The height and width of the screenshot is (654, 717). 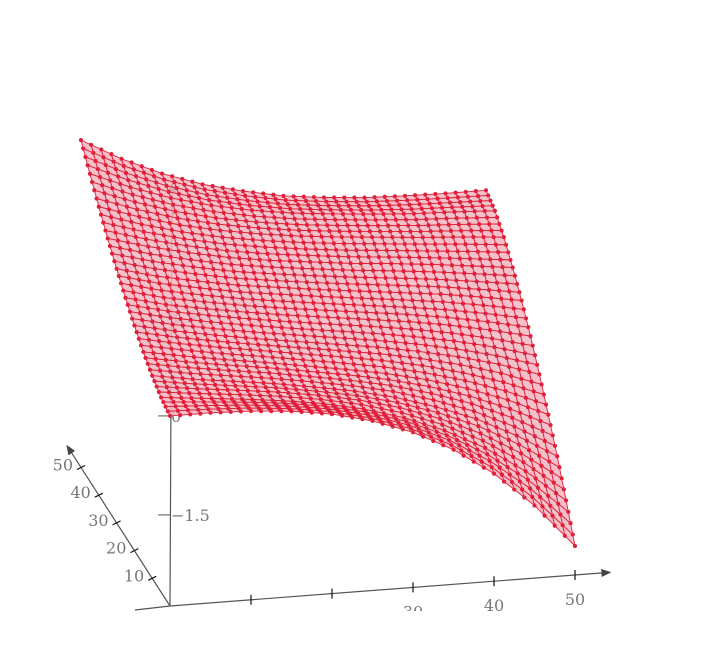 What do you see at coordinates (190, 515) in the screenshot?
I see `z-tick-label: −1.5` at bounding box center [190, 515].